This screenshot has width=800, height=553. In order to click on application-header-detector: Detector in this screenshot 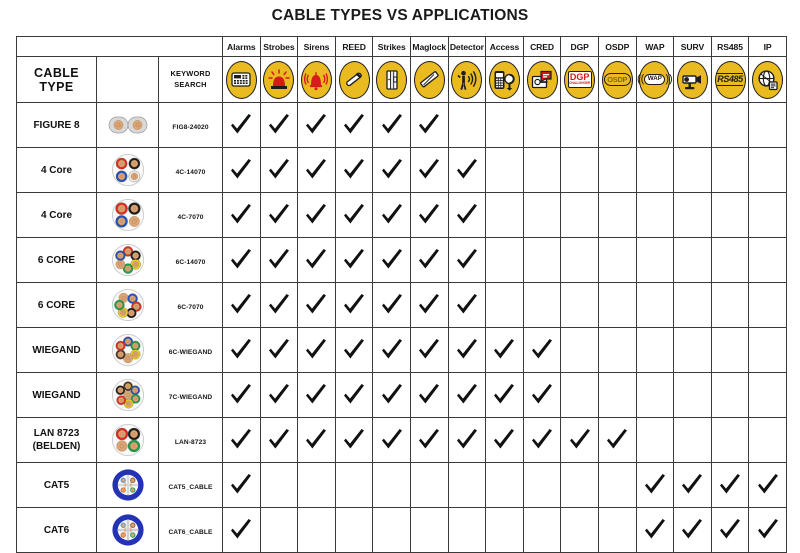, I will do `click(467, 46)`.